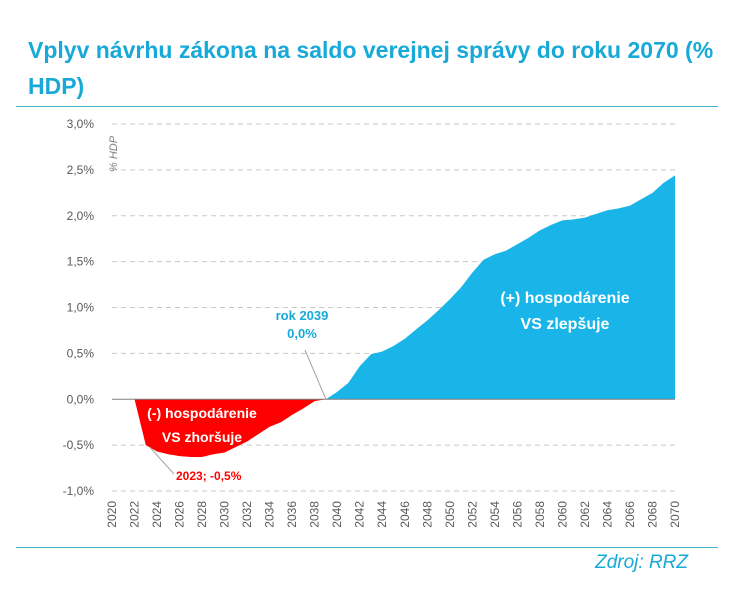 The height and width of the screenshot is (610, 740). What do you see at coordinates (607, 514) in the screenshot?
I see `x-tick-label: 2064` at bounding box center [607, 514].